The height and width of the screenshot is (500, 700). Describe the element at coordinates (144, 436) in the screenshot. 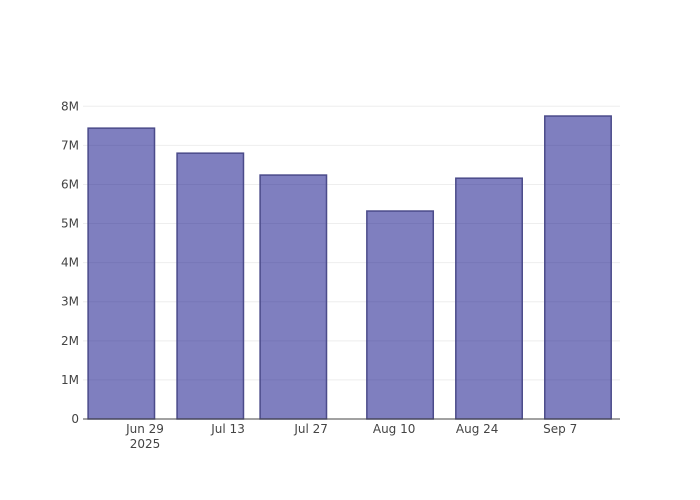

I see `x-tick-label: Jun 29 2025` at that location.